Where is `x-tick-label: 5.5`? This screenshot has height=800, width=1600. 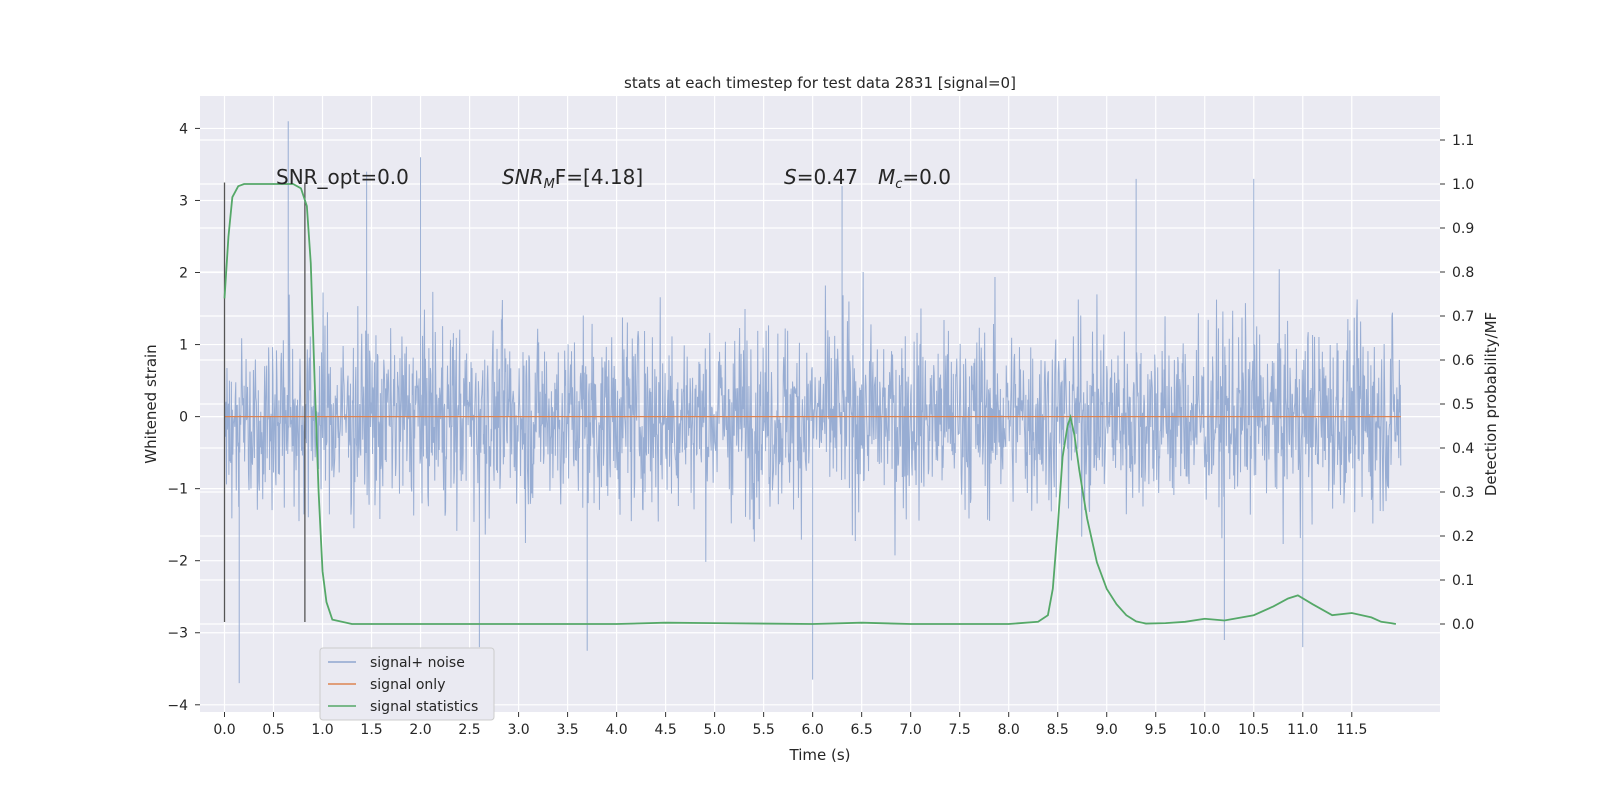
x-tick-label: 5.5 is located at coordinates (764, 730).